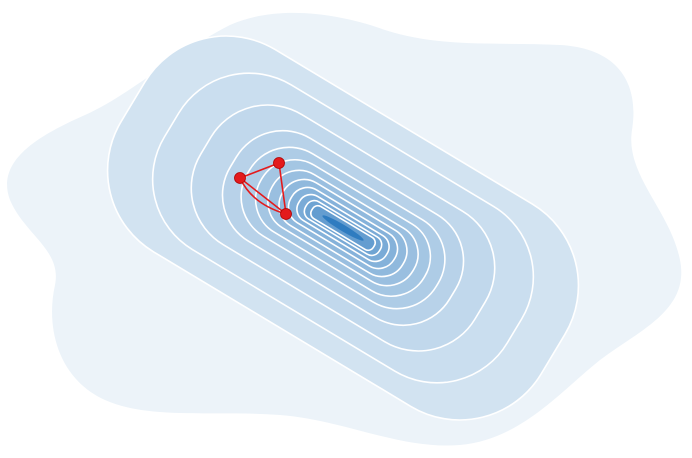 The height and width of the screenshot is (458, 692). What do you see at coordinates (343, 228) in the screenshot?
I see `minimum-core` at bounding box center [343, 228].